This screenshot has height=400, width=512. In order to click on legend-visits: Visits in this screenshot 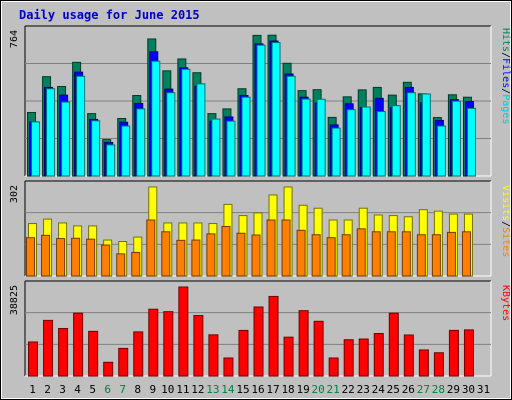, I will do `click(505, 203)`.